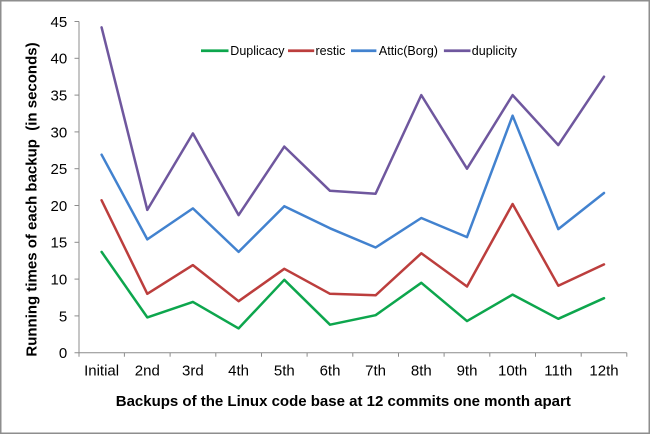 The height and width of the screenshot is (434, 650). Describe the element at coordinates (558, 371) in the screenshot. I see `svg-text: 11th` at that location.